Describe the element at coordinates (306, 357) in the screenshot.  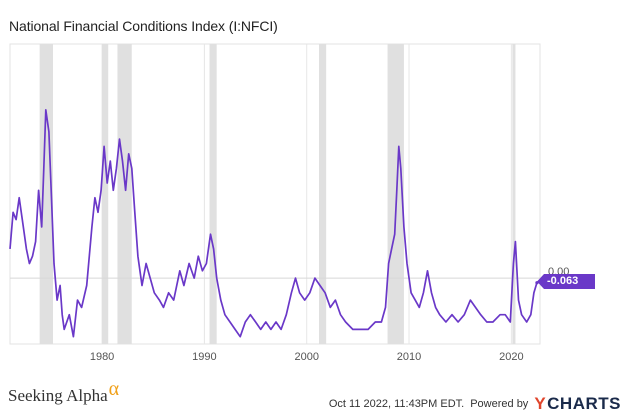
I see `x-tick-label: 2000` at that location.